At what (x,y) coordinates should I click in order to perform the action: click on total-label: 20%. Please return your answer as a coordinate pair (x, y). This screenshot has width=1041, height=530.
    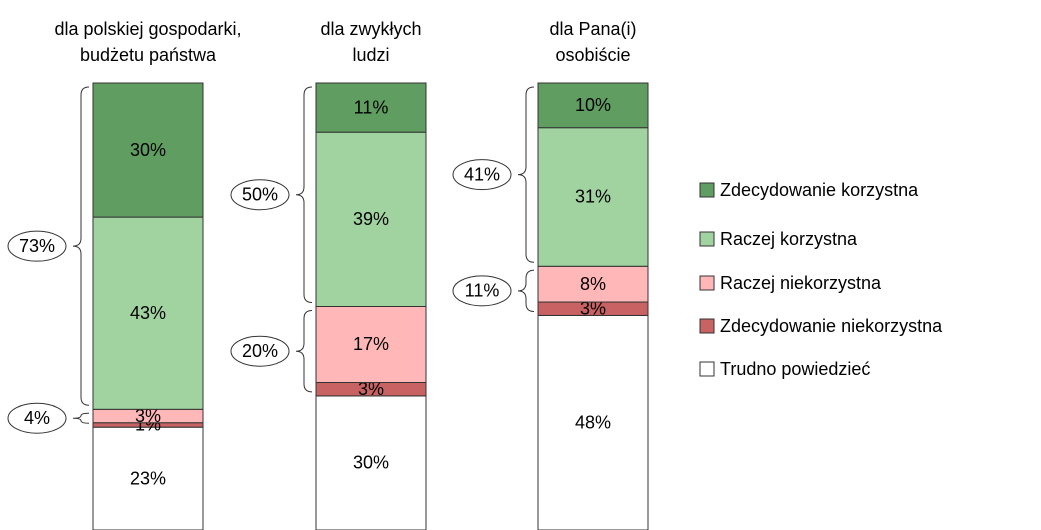
    Looking at the image, I should click on (260, 351).